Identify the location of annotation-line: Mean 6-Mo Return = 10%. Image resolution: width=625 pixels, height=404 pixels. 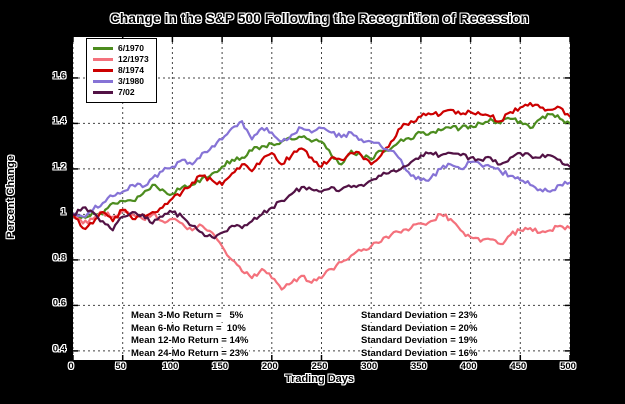
(188, 328).